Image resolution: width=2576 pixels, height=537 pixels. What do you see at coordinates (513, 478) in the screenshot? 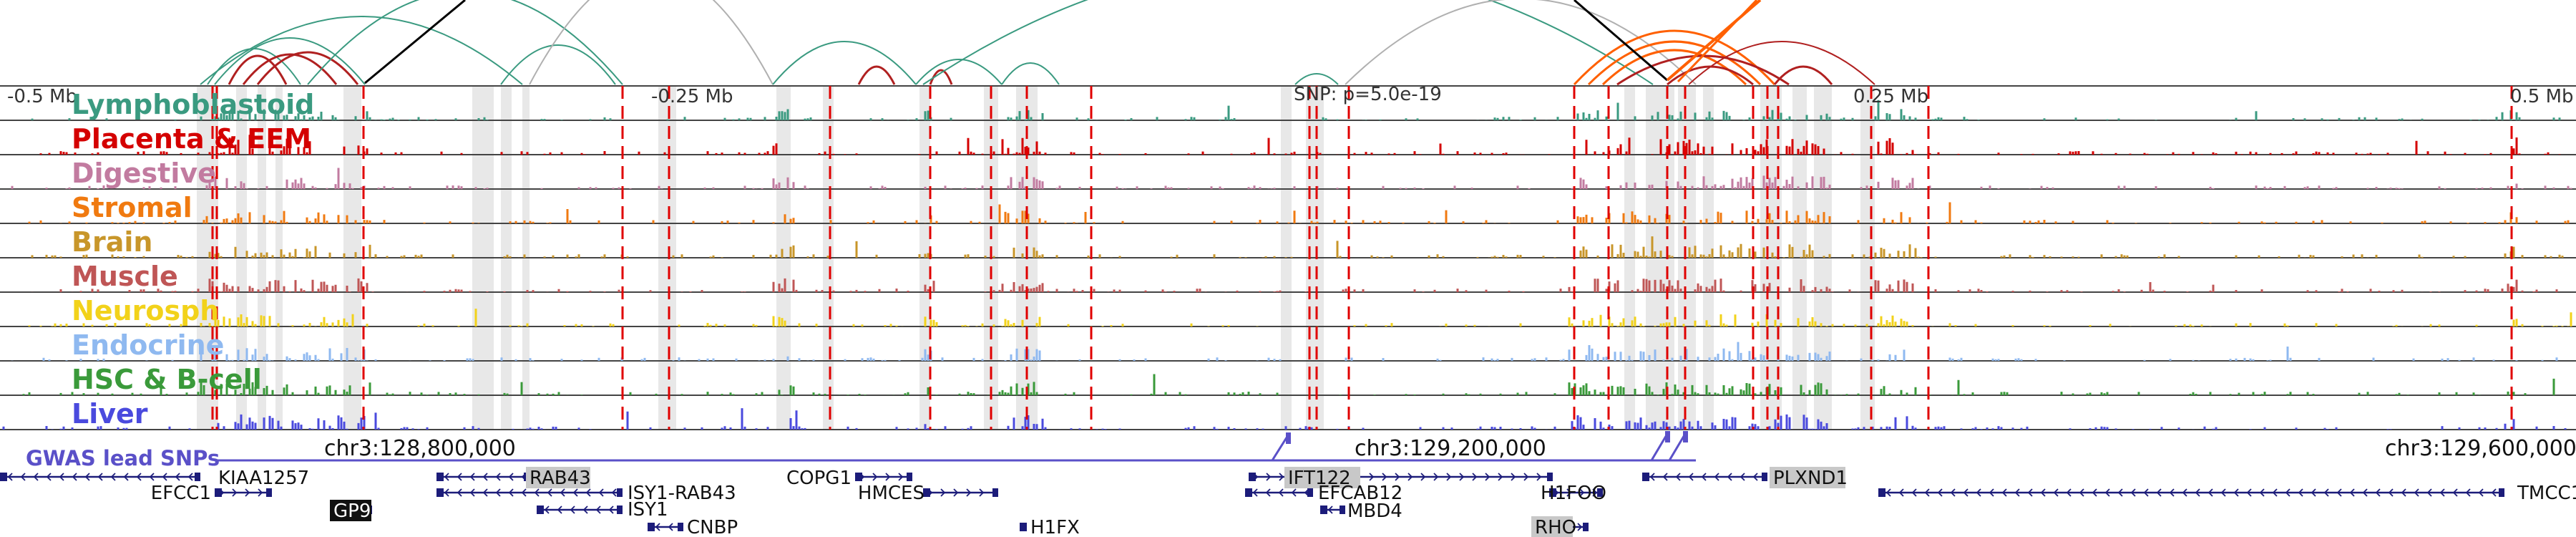
I see `gene: RAB43` at bounding box center [513, 478].